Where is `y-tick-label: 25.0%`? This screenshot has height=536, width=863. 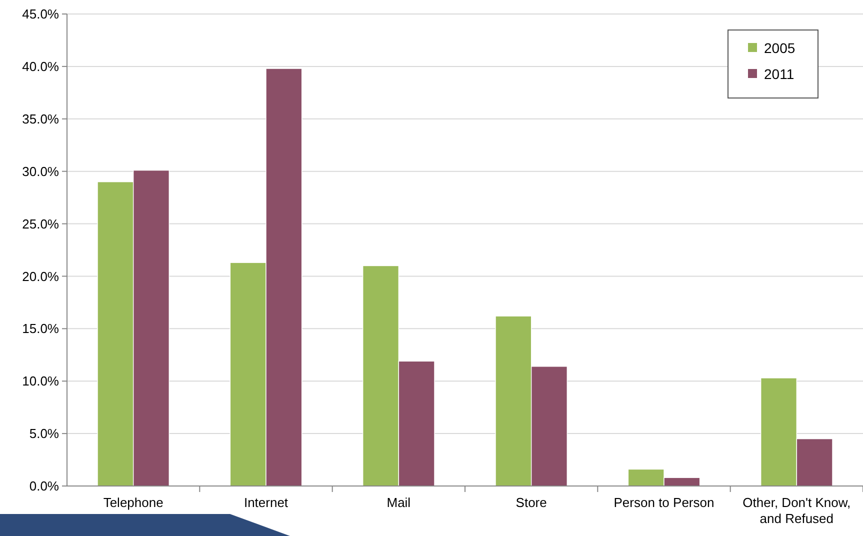
y-tick-label: 25.0% is located at coordinates (41, 224).